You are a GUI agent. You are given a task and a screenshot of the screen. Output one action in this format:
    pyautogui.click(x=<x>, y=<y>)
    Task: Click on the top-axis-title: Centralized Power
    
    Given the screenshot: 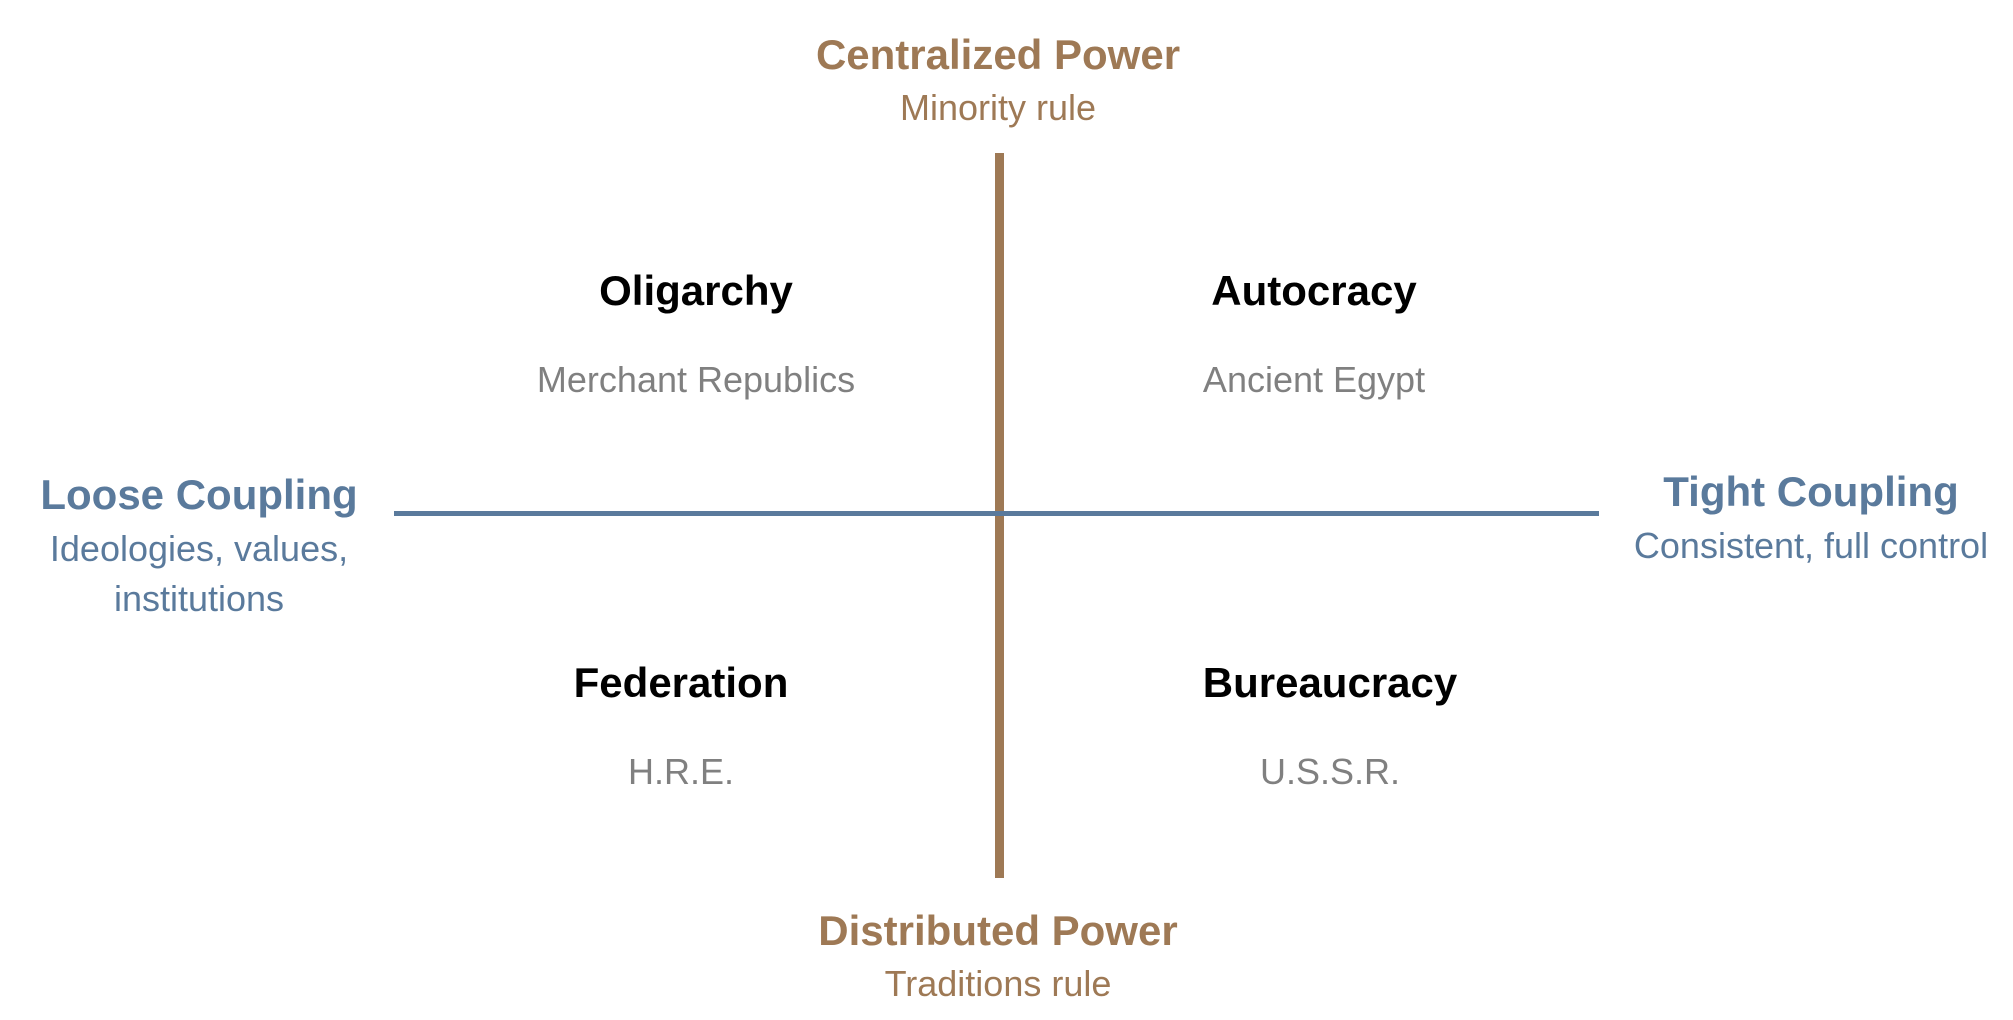 What is the action you would take?
    pyautogui.click(x=998, y=54)
    